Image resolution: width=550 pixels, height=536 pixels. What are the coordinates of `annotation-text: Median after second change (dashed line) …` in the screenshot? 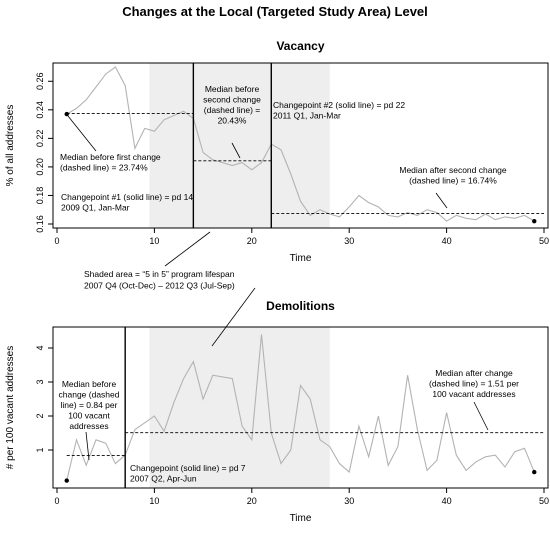 It's located at (453, 175).